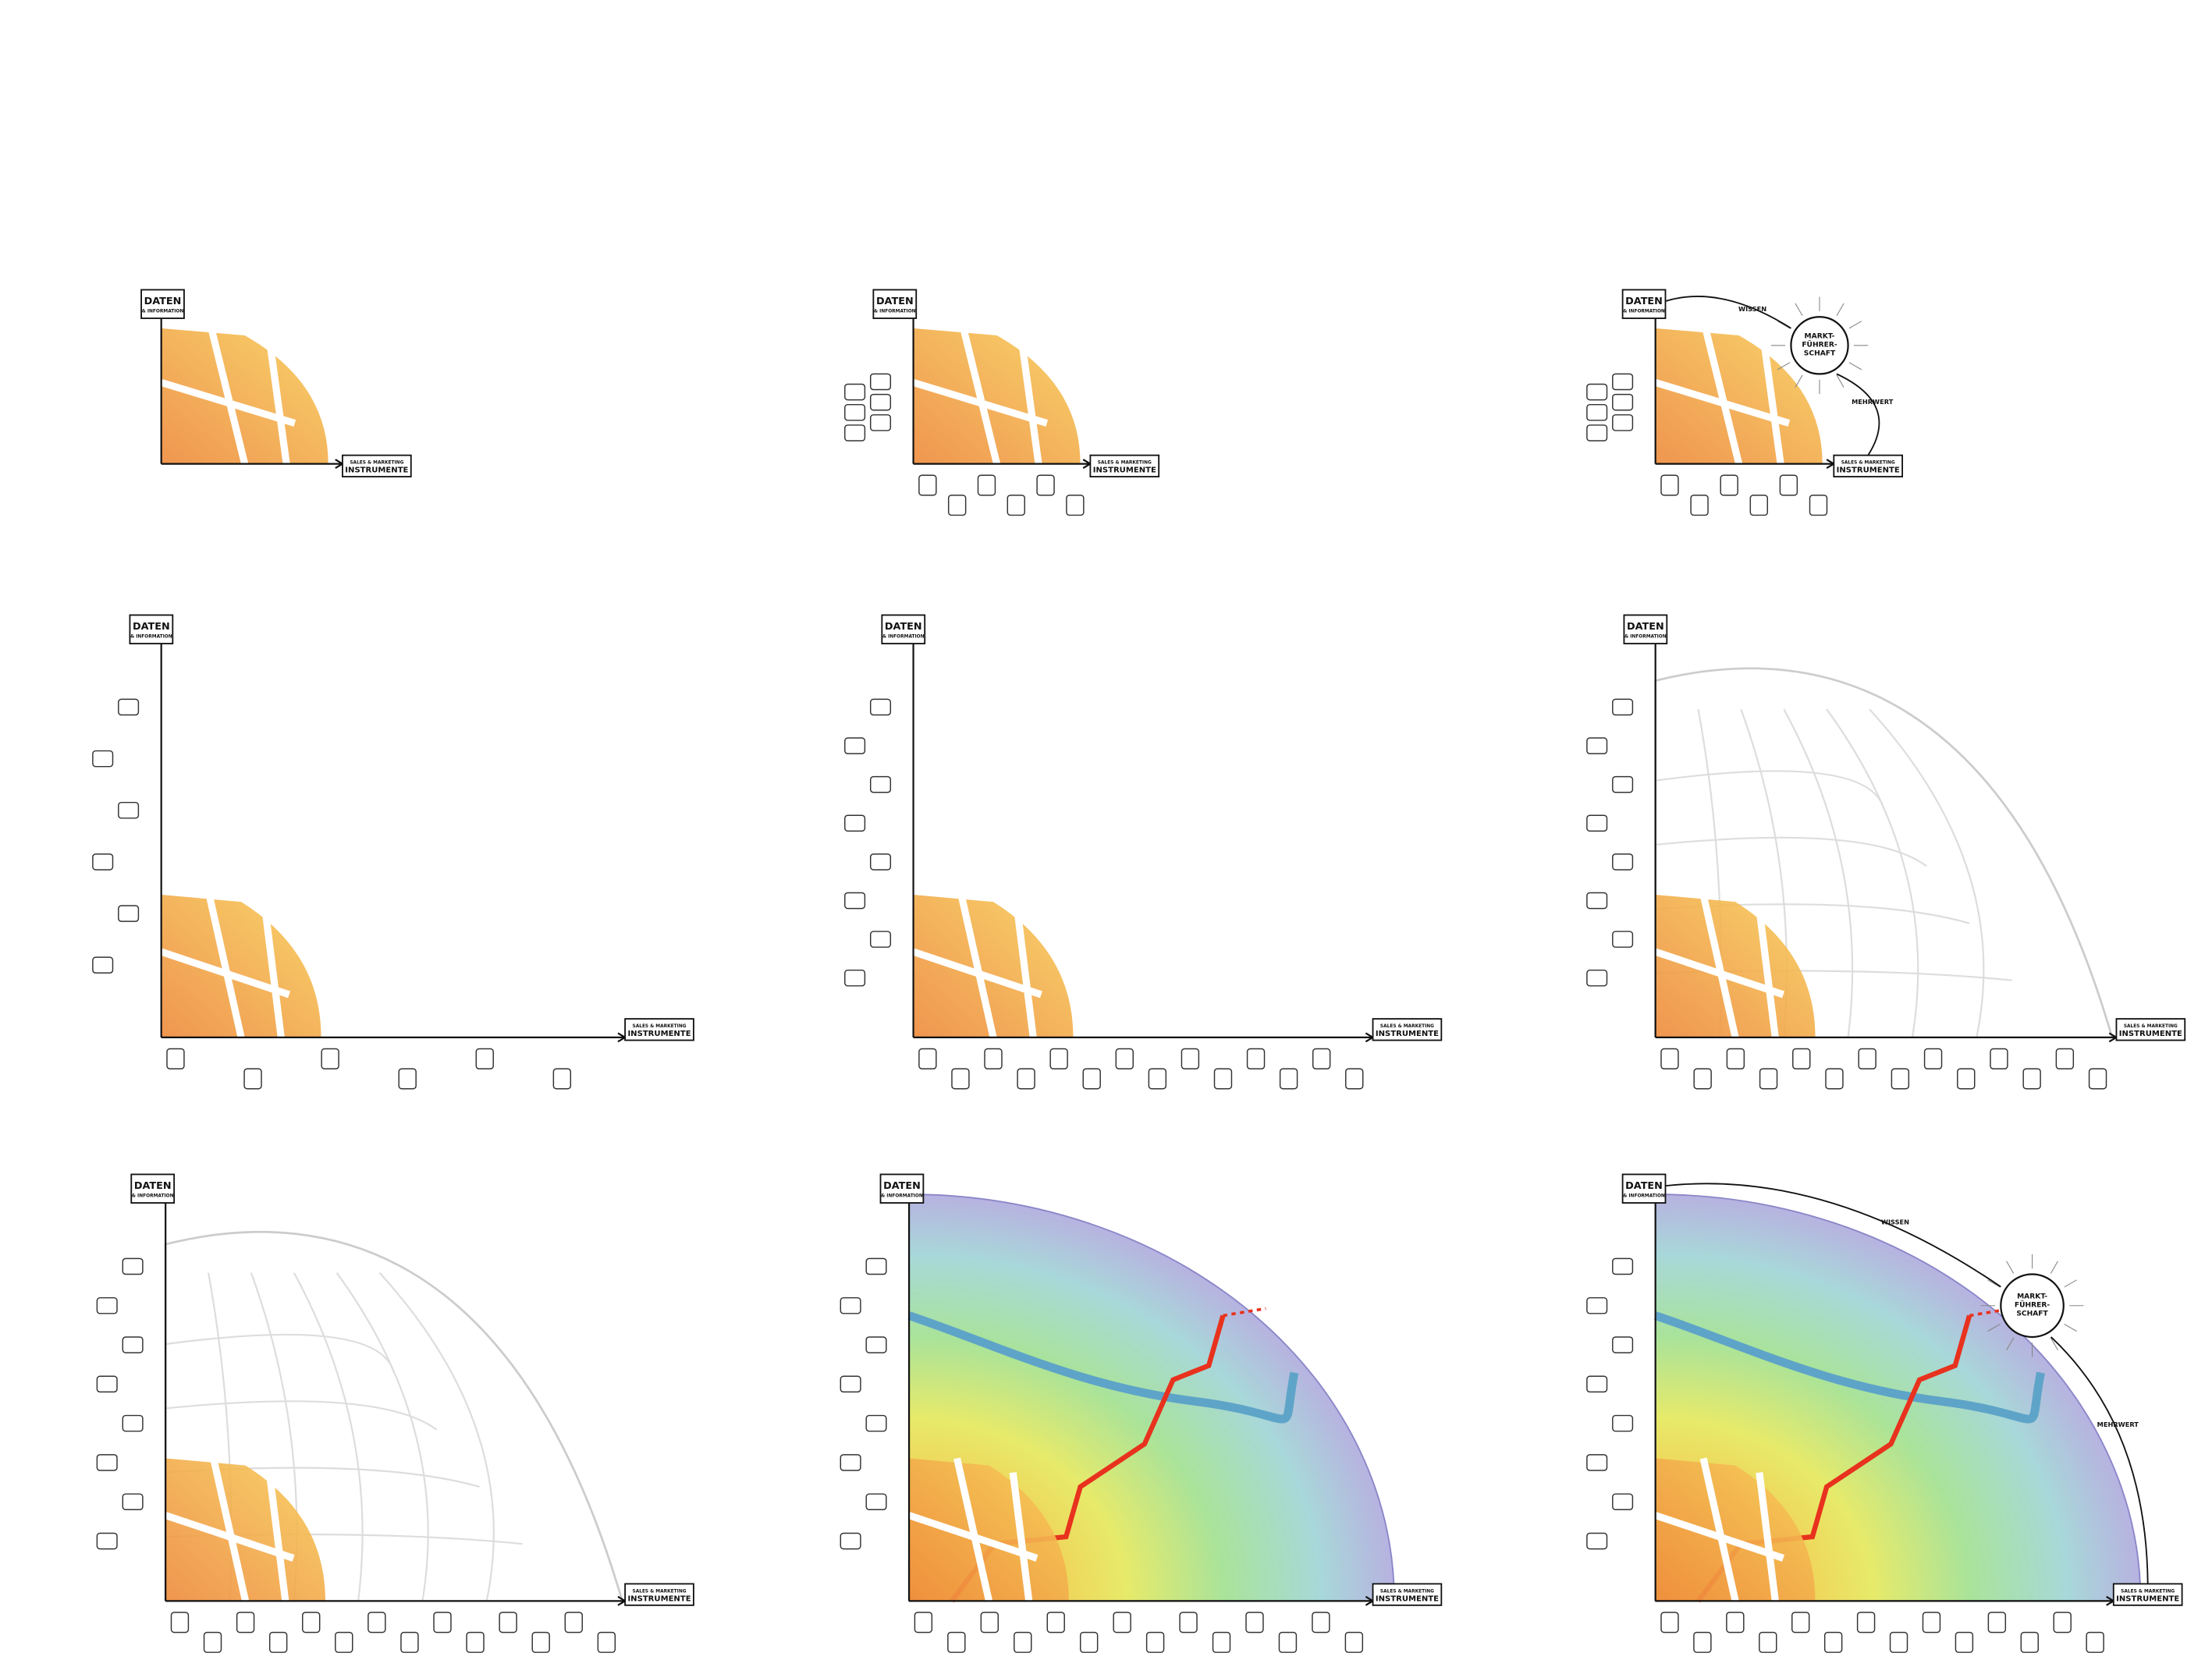 The image size is (2212, 1667). I want to click on goal-text: MARKT-, so click(1820, 337).